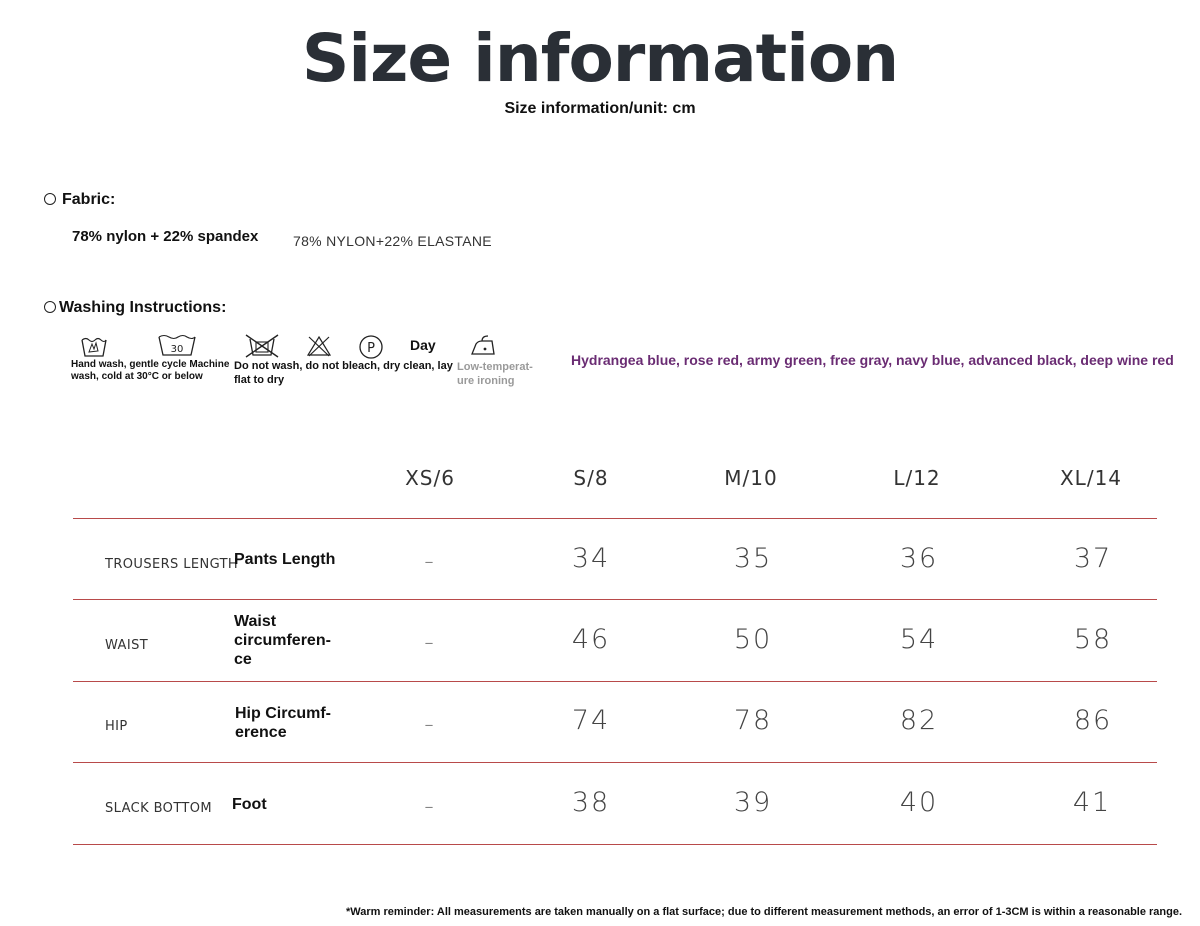 This screenshot has width=1200, height=926. Describe the element at coordinates (495, 374) in the screenshot. I see `iron-text: Low-temperat-ure ironing` at that location.